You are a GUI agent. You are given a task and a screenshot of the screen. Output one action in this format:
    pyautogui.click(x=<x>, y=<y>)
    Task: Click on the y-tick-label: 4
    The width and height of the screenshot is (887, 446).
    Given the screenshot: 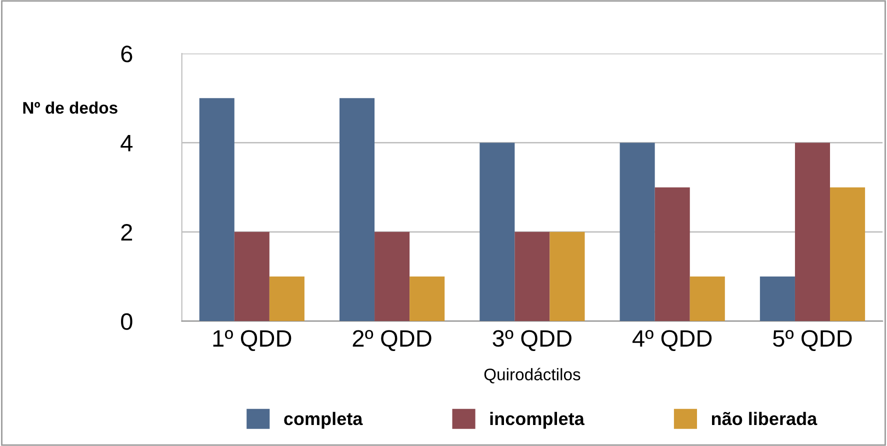 What is the action you would take?
    pyautogui.click(x=126, y=143)
    